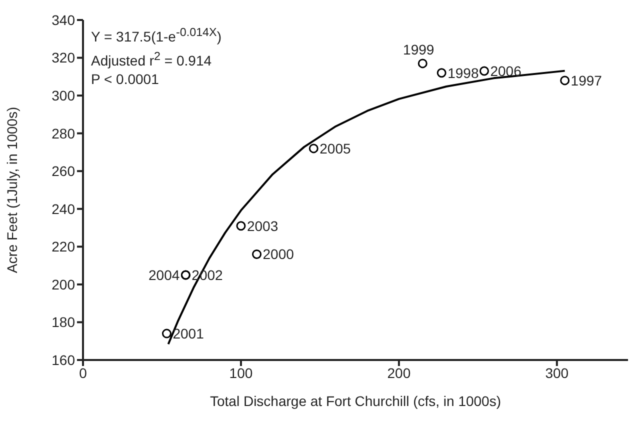 This screenshot has height=421, width=629. What do you see at coordinates (262, 226) in the screenshot?
I see `annotation: 2003` at bounding box center [262, 226].